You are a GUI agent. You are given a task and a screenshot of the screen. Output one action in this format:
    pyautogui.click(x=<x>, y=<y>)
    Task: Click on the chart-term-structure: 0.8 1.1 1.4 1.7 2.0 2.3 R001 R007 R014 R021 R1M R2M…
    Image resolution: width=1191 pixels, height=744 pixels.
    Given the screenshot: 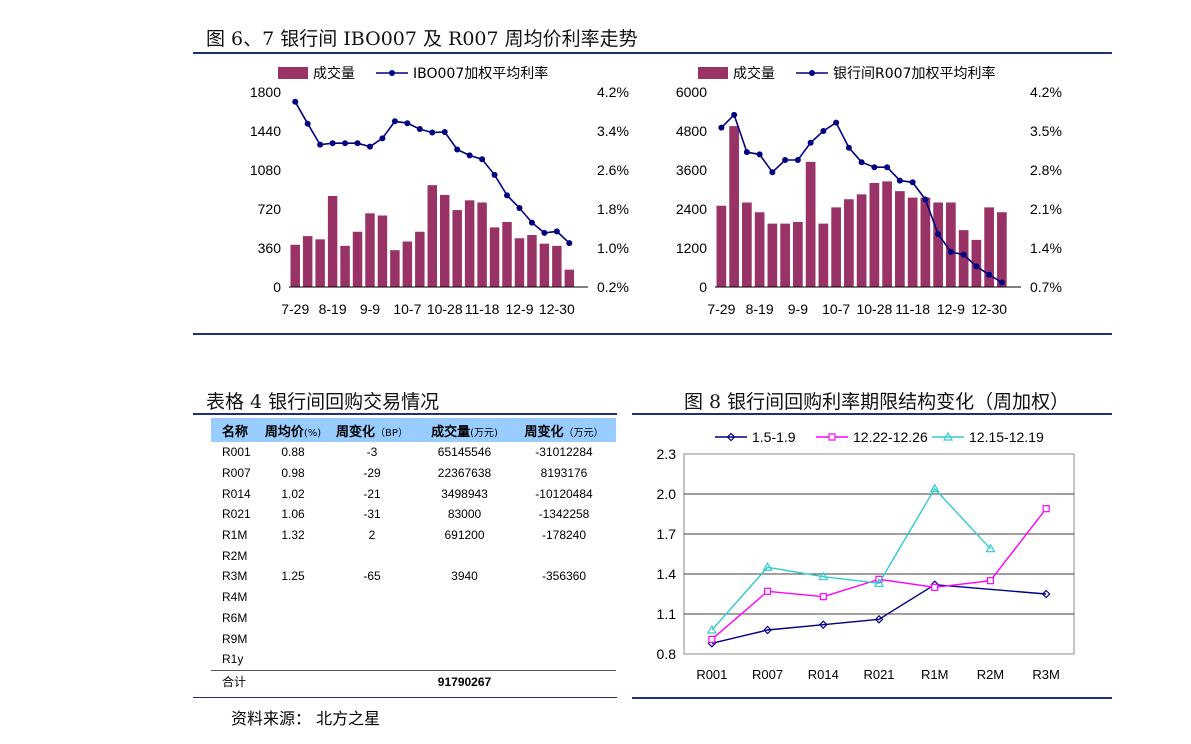 What is the action you would take?
    pyautogui.click(x=866, y=555)
    